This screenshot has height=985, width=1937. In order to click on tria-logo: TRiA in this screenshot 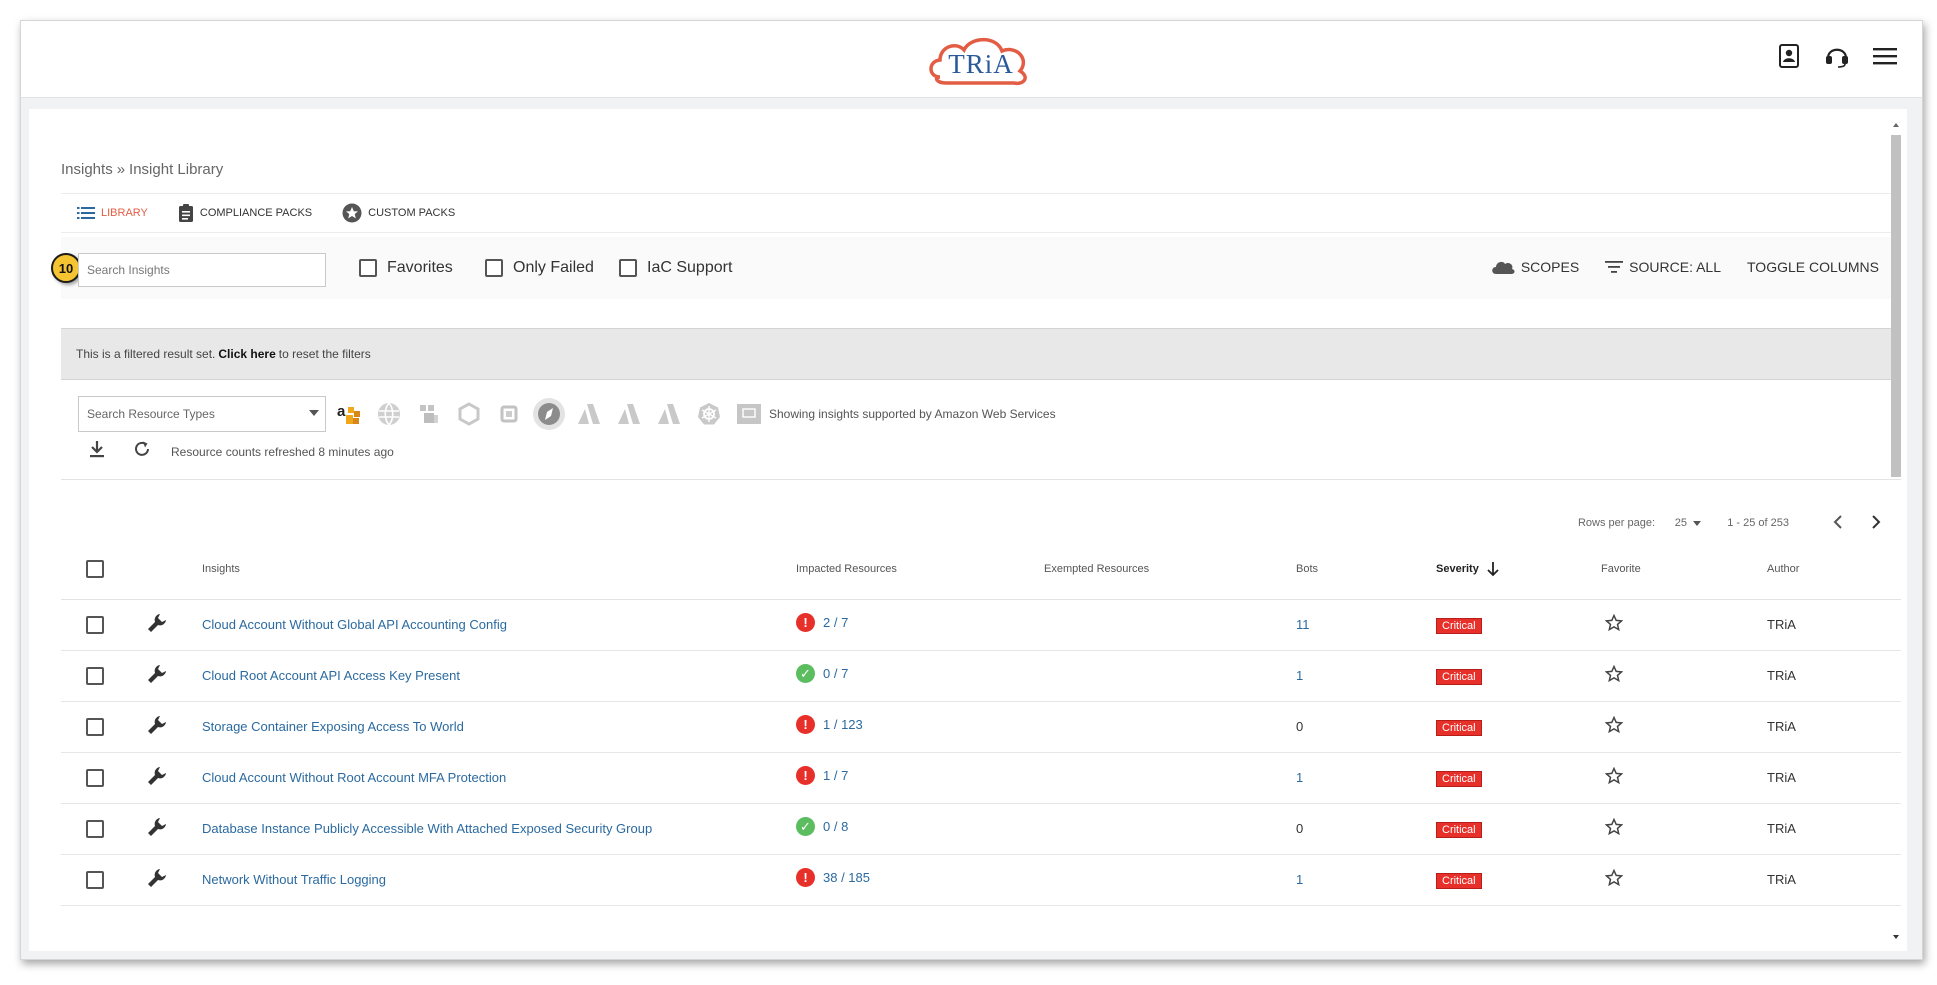, I will do `click(981, 61)`.